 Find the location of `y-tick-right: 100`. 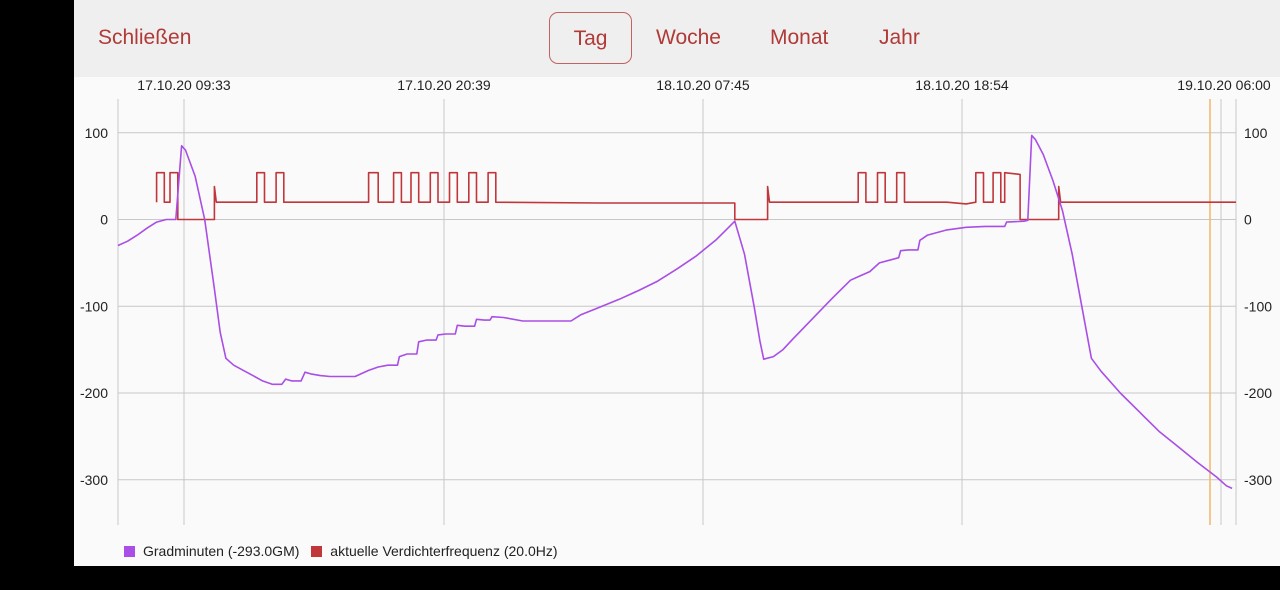

y-tick-right: 100 is located at coordinates (1256, 133).